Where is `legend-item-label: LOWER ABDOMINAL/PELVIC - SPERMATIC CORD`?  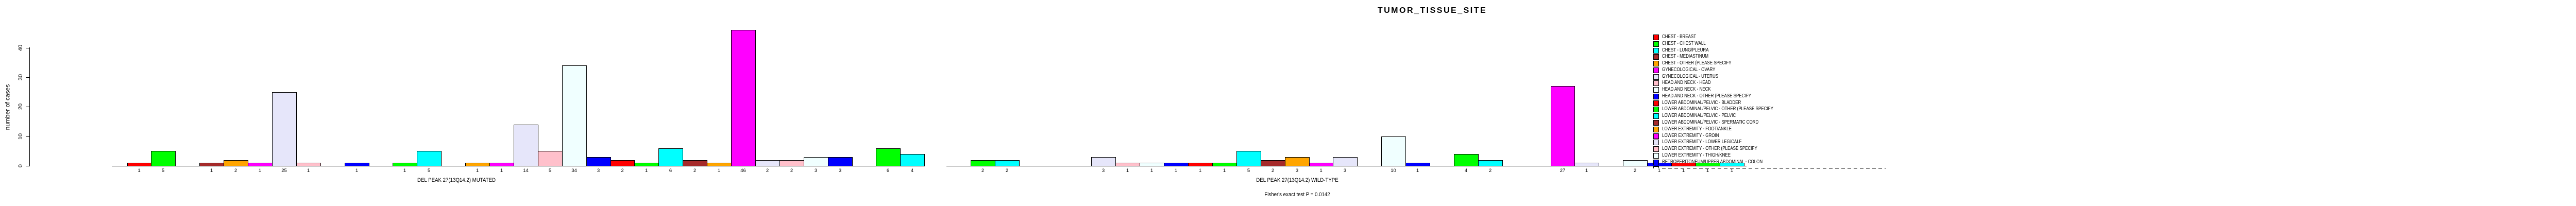 legend-item-label: LOWER ABDOMINAL/PELVIC - SPERMATIC CORD is located at coordinates (1710, 122).